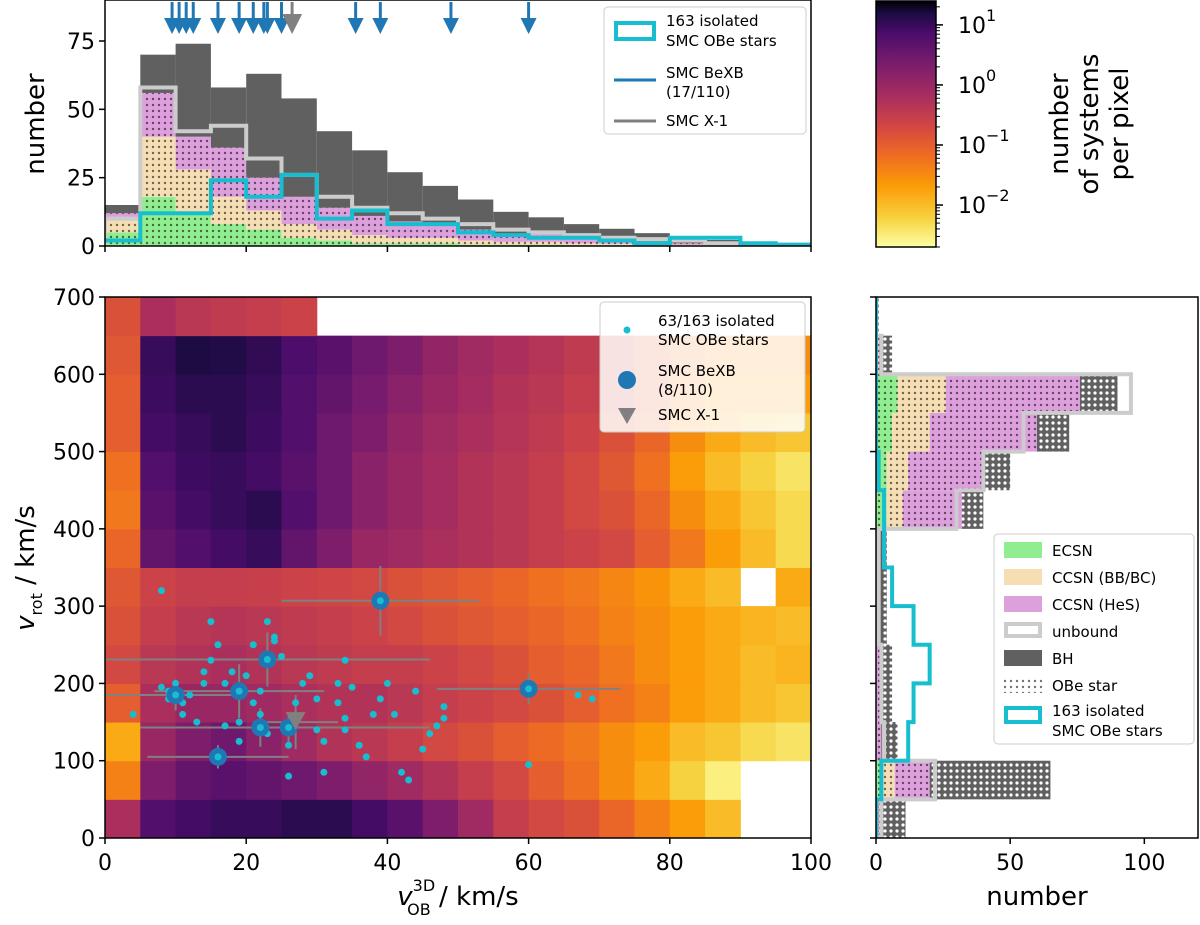 This screenshot has width=1200, height=925. Describe the element at coordinates (721, 41) in the screenshot. I see `legend-top-label-1: SMC OBe stars` at that location.